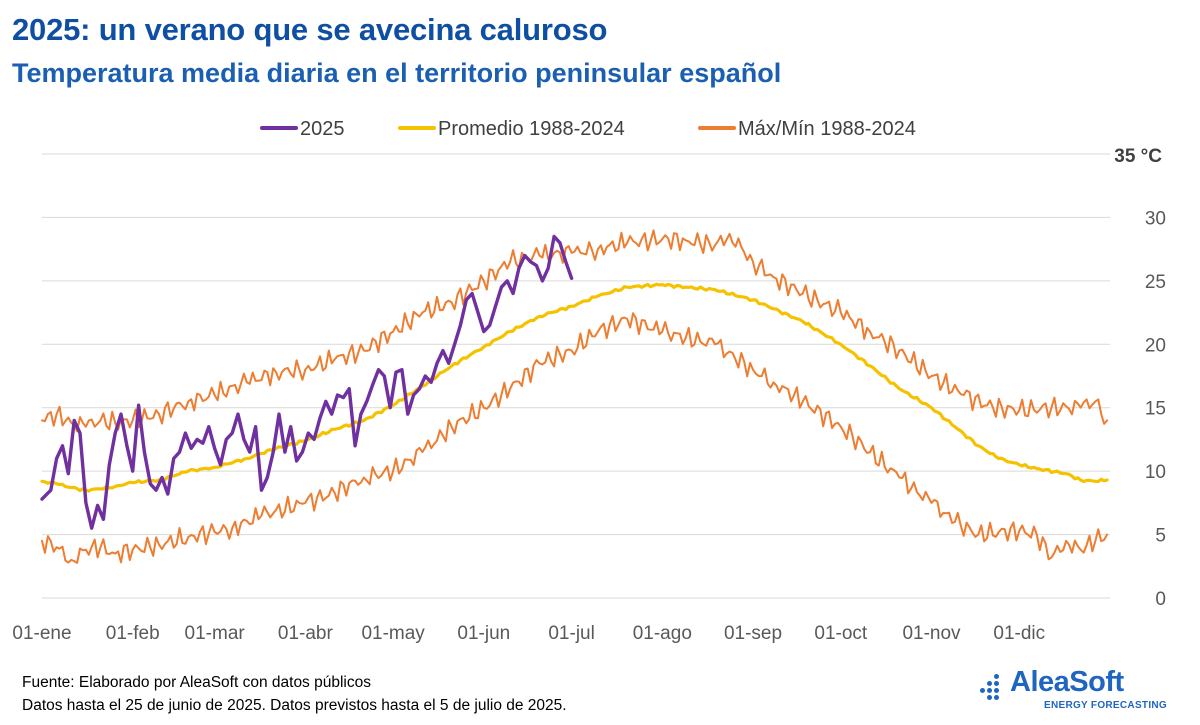 The image size is (1200, 725). I want to click on x-tick-label: 01-mar, so click(215, 633).